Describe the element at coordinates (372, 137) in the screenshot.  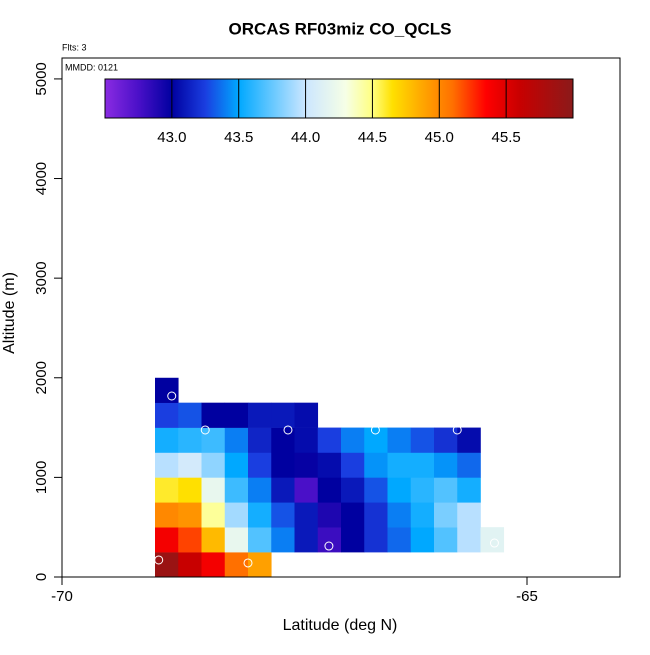
I see `colorbar-tick-label: 44.5` at that location.